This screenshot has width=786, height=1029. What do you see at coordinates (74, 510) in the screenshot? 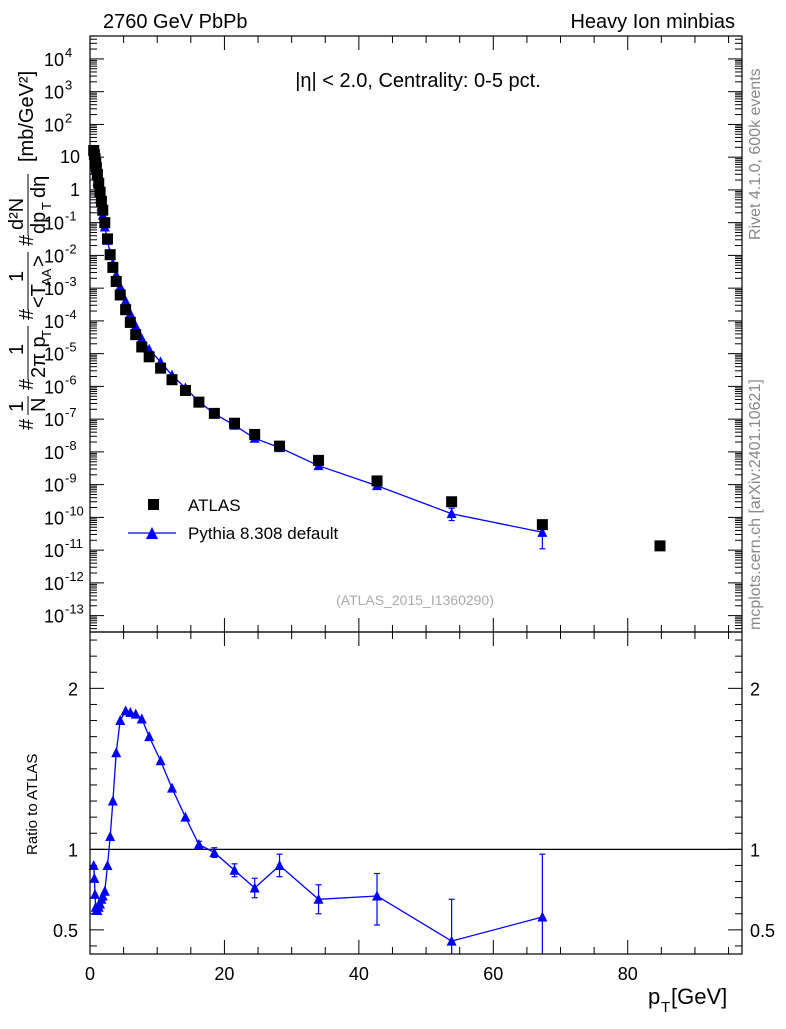
I see `y-tick-exponent: -10` at bounding box center [74, 510].